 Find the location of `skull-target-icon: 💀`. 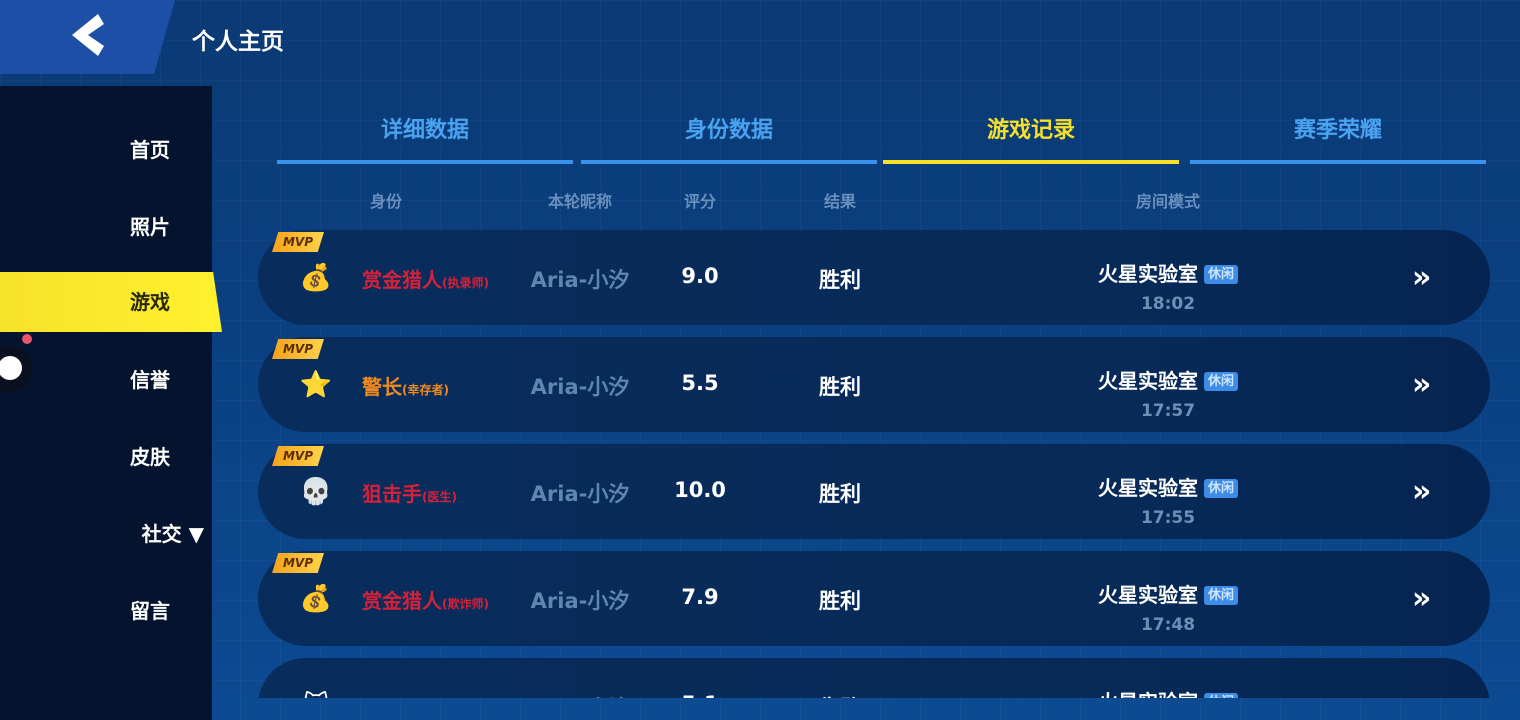

skull-target-icon: 💀 is located at coordinates (316, 492).